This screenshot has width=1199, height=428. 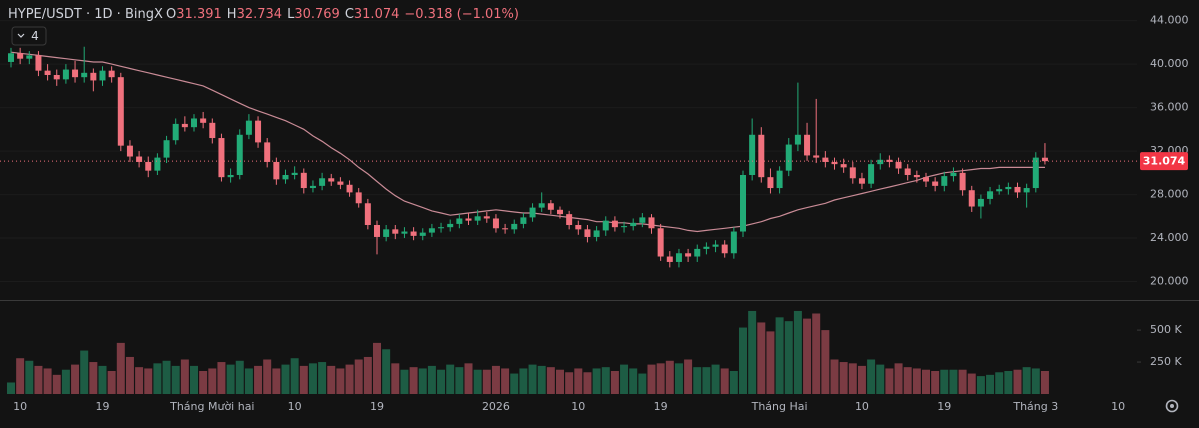 I want to click on indicator-badge: 4, so click(x=29, y=36).